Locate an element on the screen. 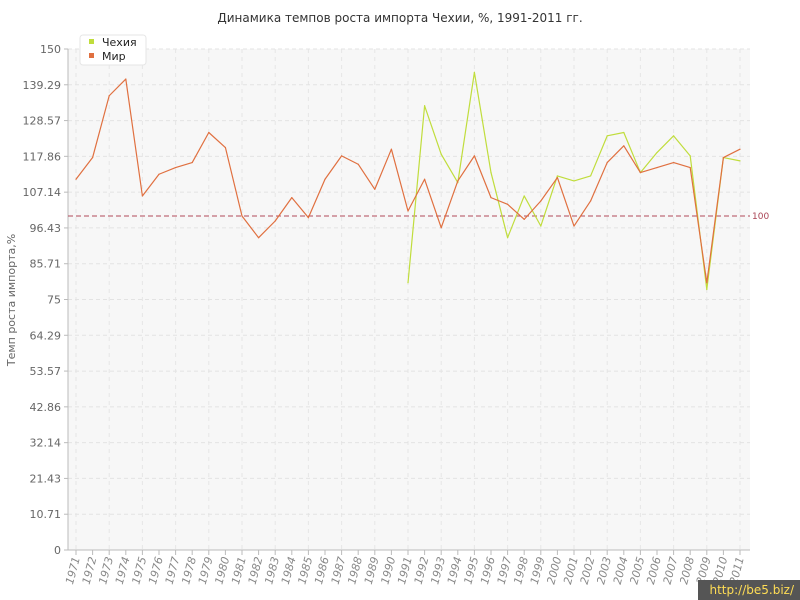  y-tick-label: 53.57 is located at coordinates (46, 371).